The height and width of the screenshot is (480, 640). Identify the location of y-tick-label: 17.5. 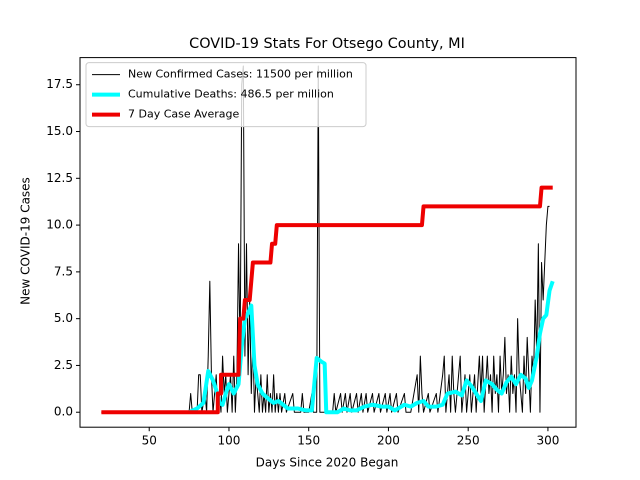
(59, 84).